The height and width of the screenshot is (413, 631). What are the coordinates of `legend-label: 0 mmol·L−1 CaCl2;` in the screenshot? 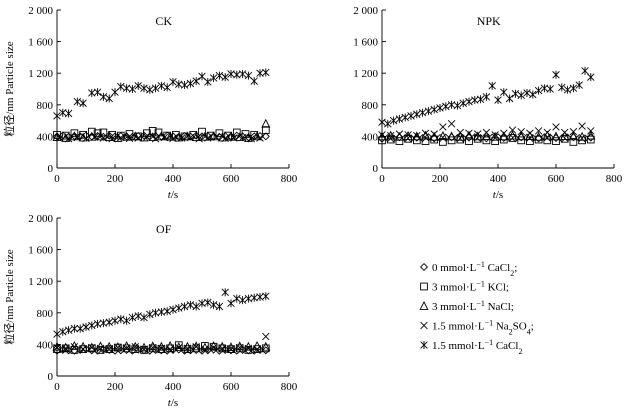 It's located at (474, 269).